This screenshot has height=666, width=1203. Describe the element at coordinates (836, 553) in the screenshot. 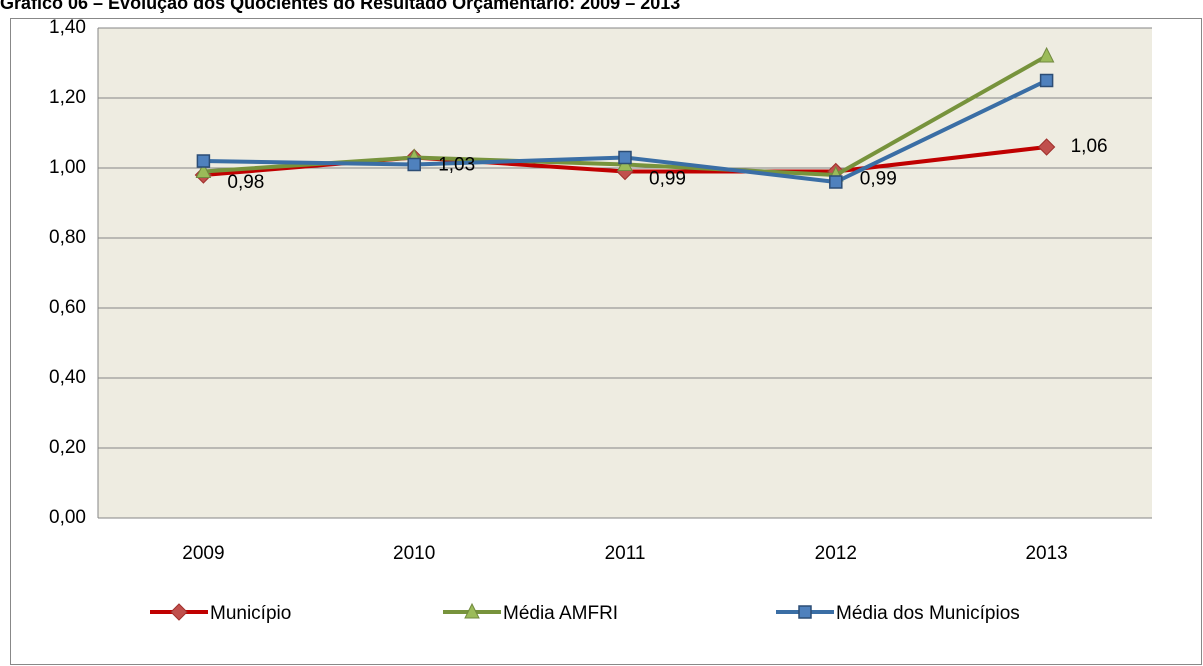

I see `x-tick-label: 2012` at that location.